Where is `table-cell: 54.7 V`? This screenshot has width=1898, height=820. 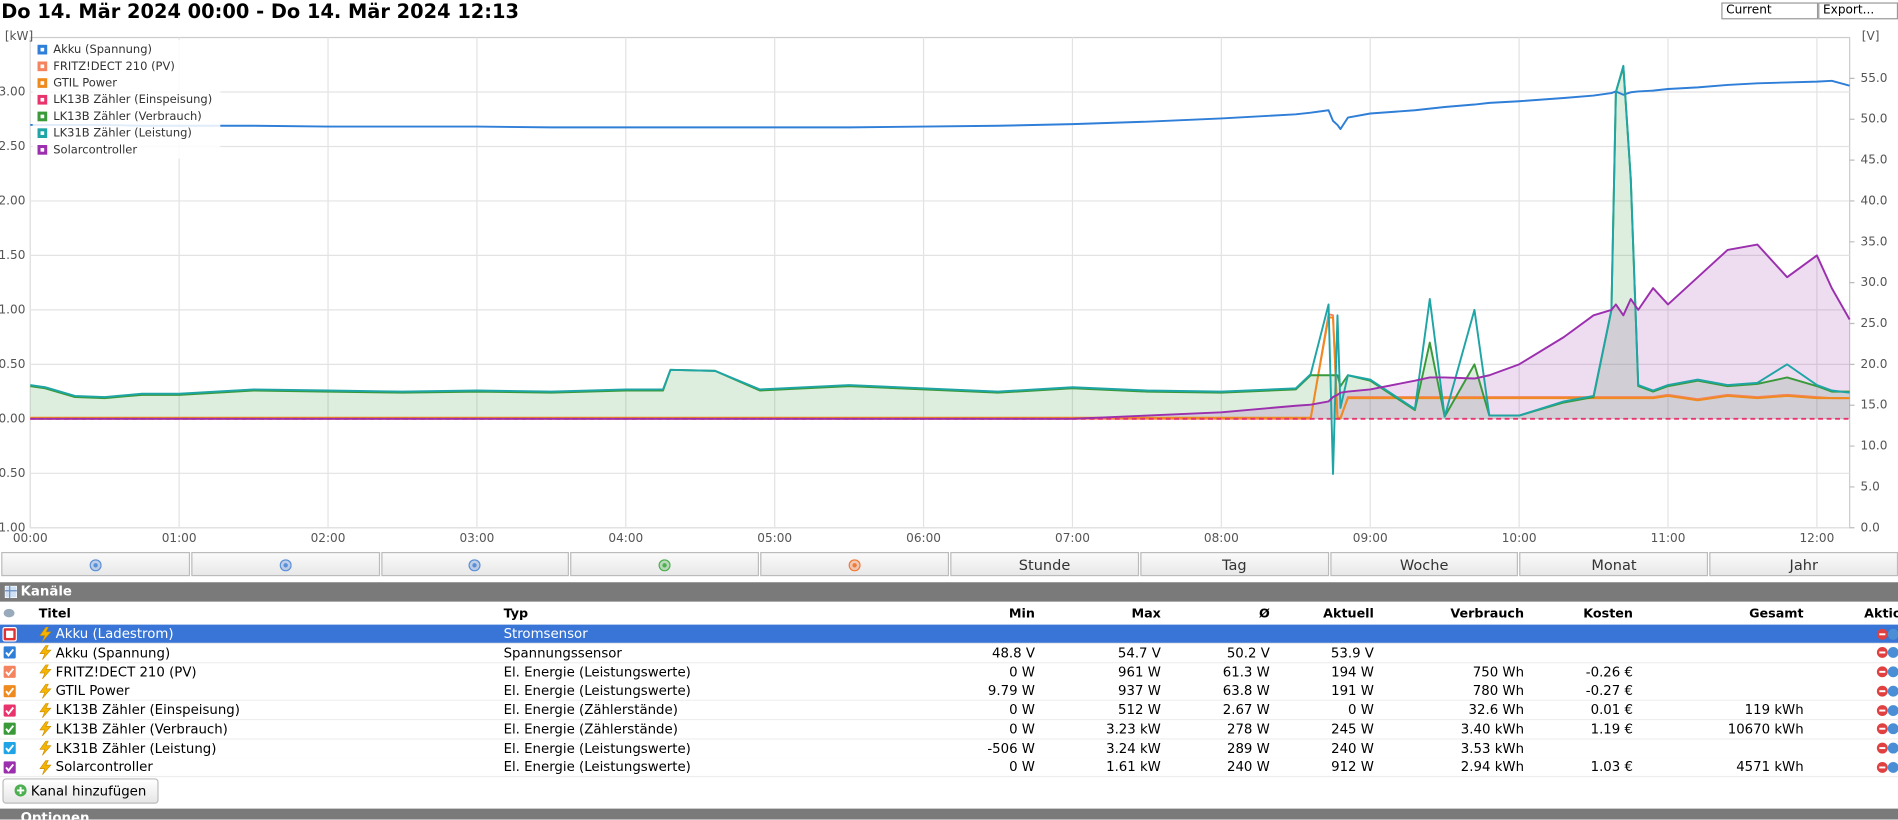 table-cell: 54.7 V is located at coordinates (1139, 652).